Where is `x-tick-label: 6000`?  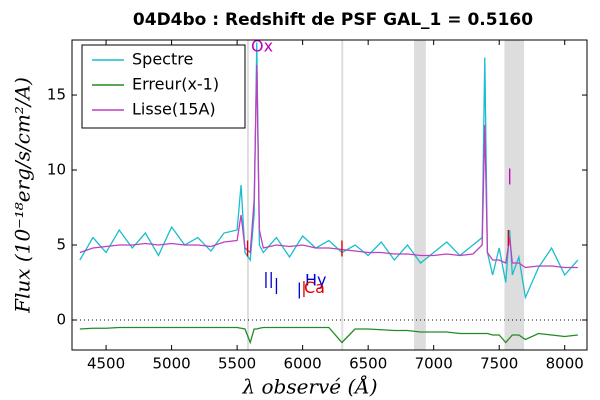 x-tick-label: 6000 is located at coordinates (303, 364).